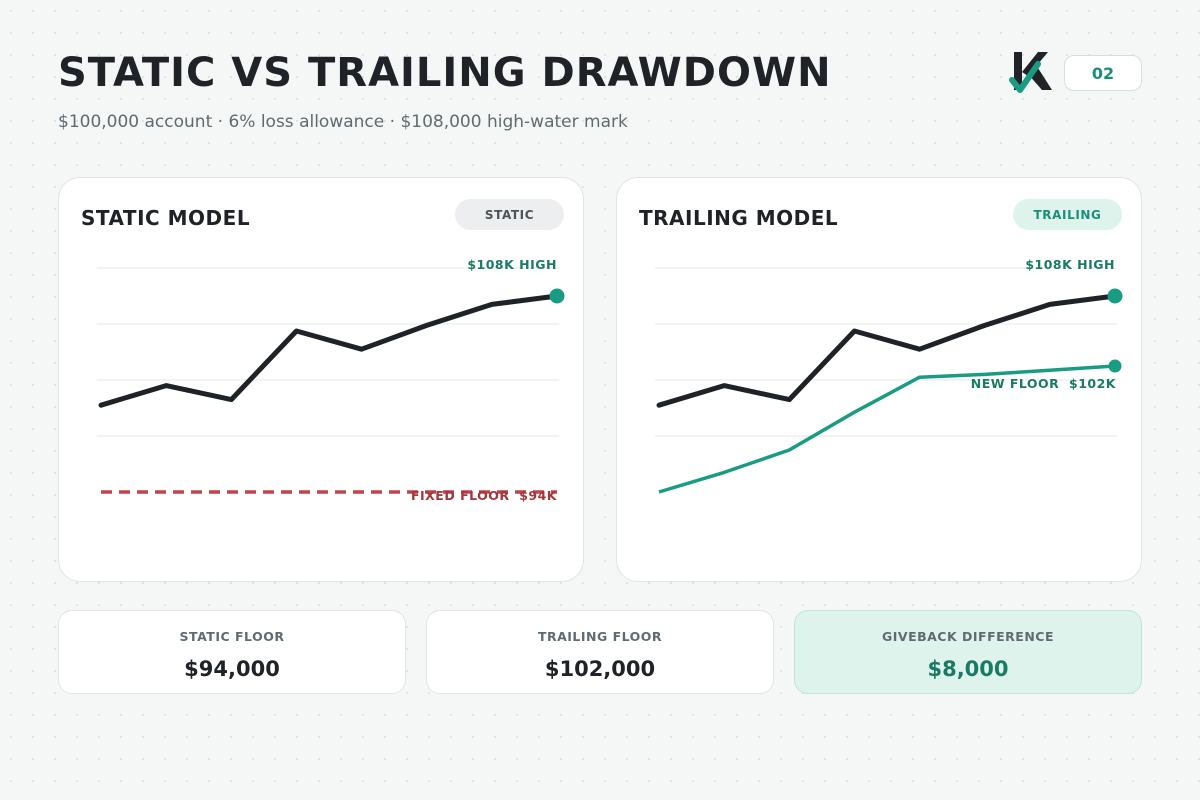 This screenshot has width=1200, height=800. Describe the element at coordinates (600, 669) in the screenshot. I see `trailing-floor-value: $102,000` at that location.